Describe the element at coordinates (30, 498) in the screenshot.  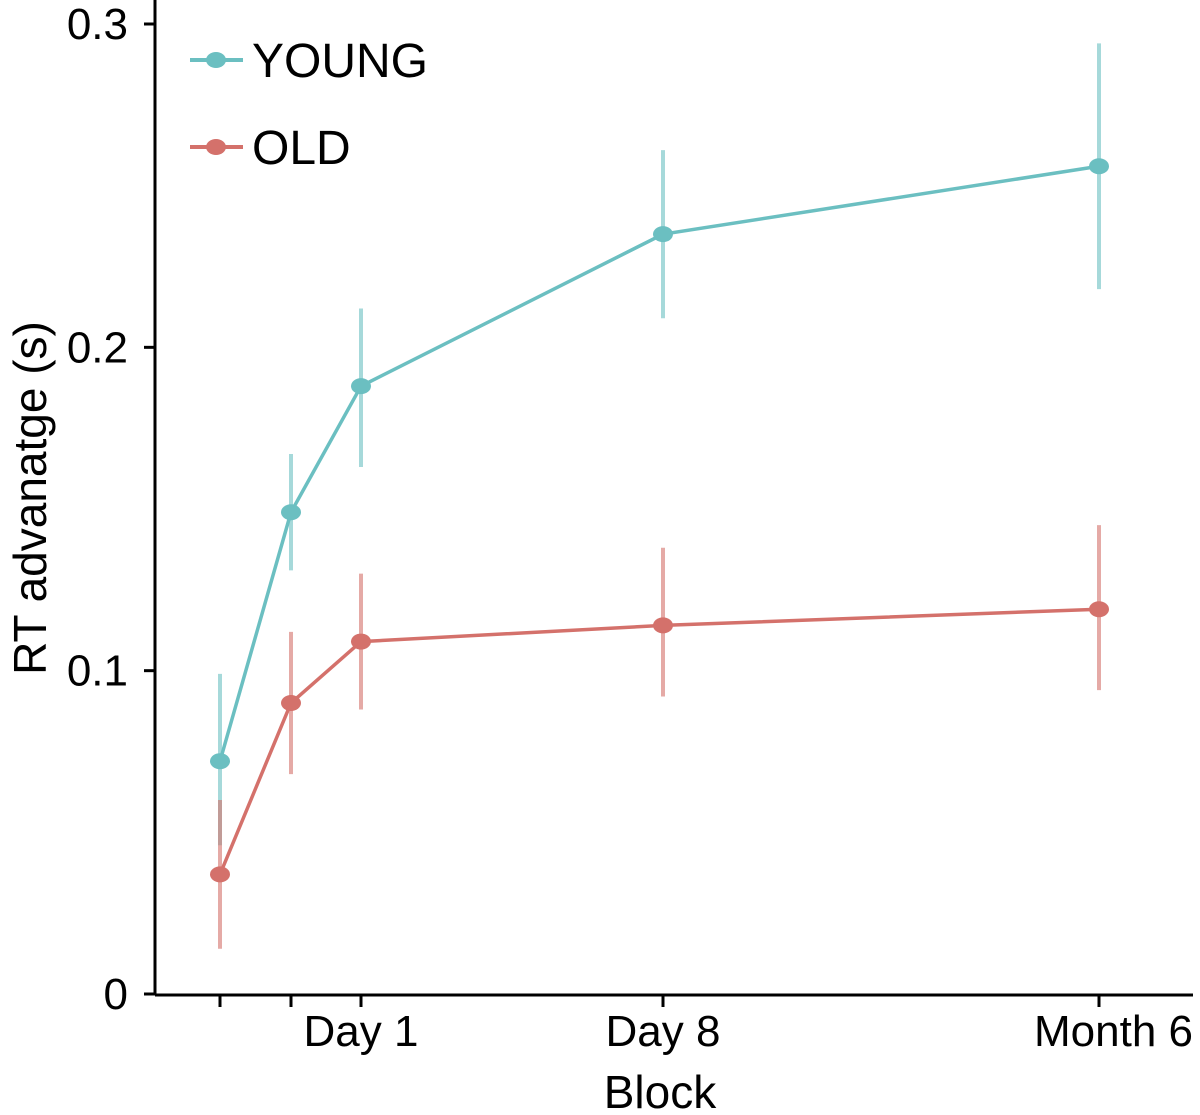
I see `y-axis-title: RT advanatge (s)` at that location.